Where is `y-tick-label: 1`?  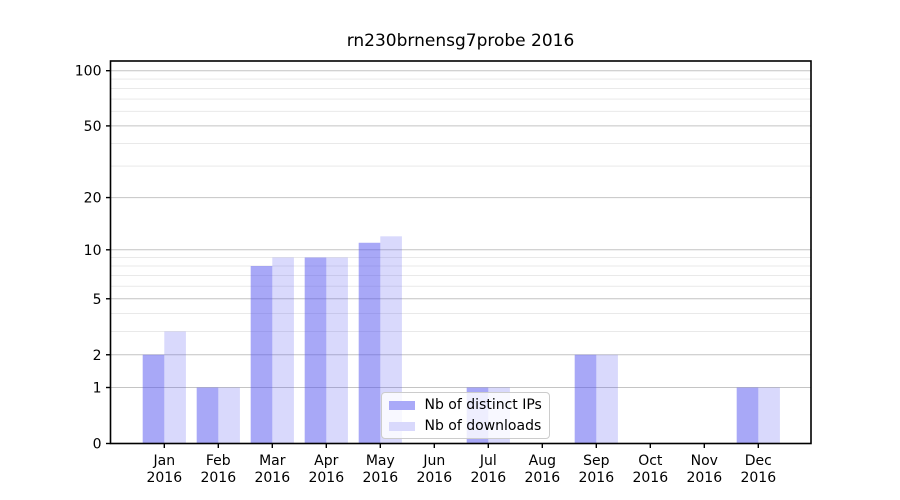 y-tick-label: 1 is located at coordinates (97, 389).